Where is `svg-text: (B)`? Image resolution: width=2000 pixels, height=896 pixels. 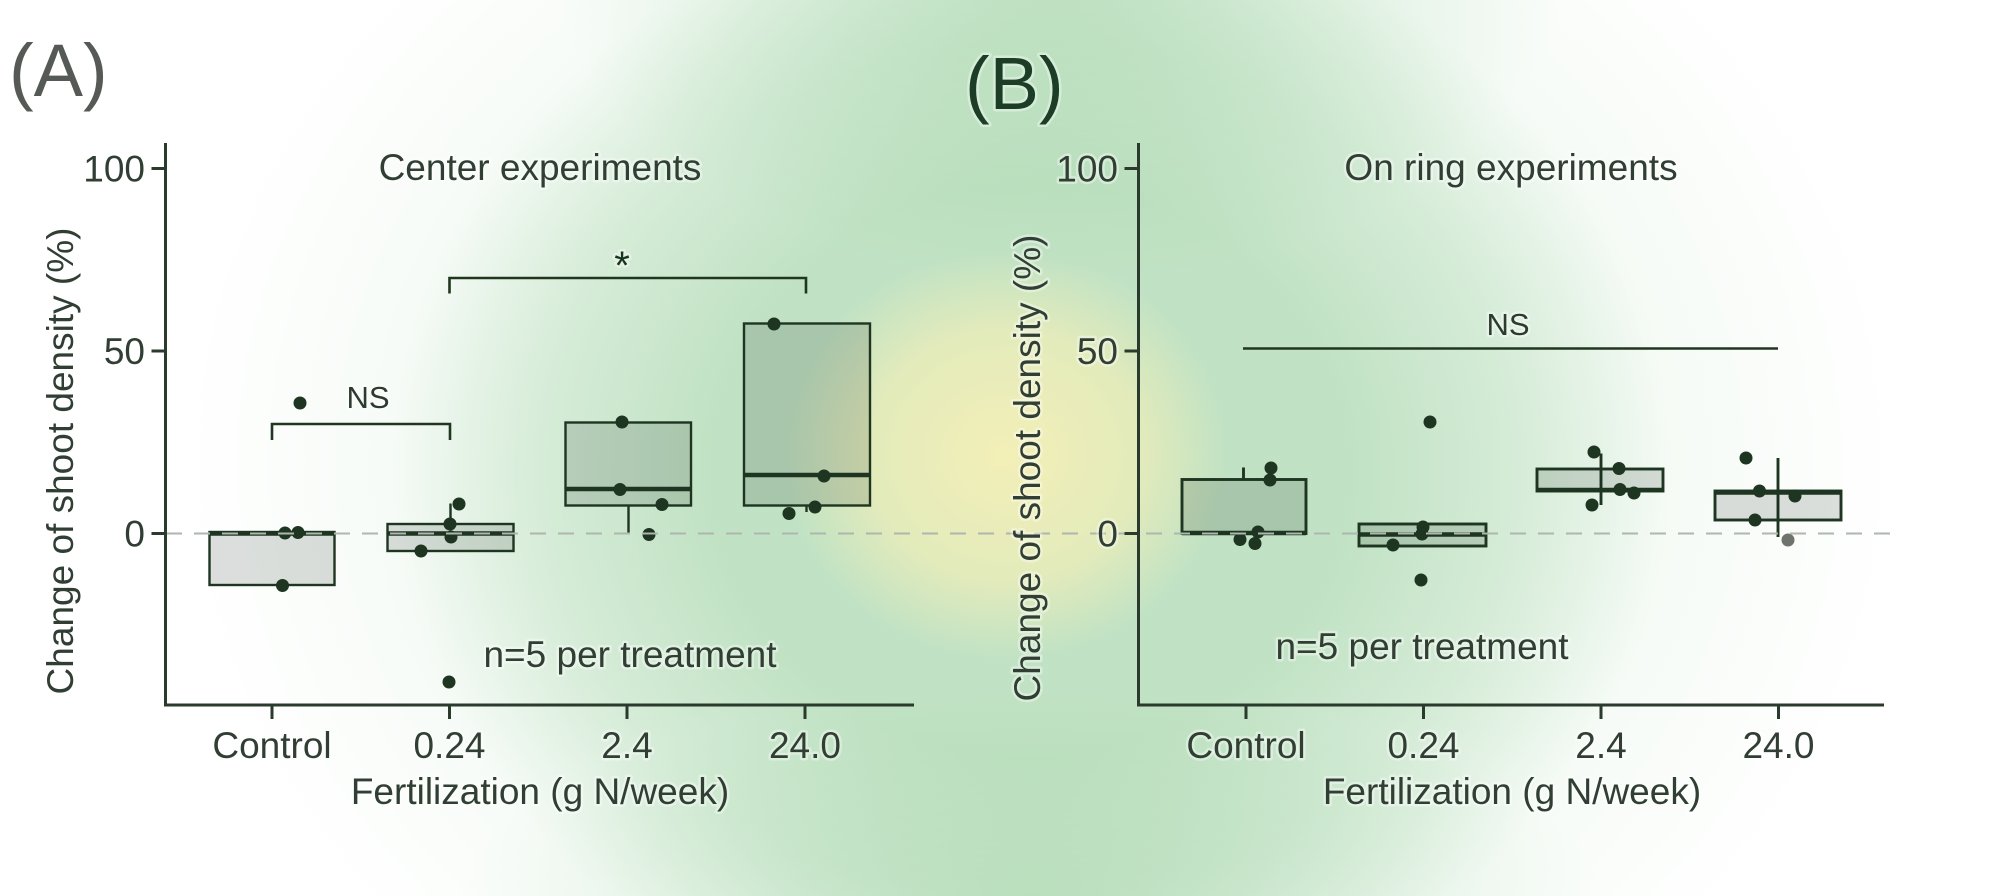 svg-text: (B) is located at coordinates (1014, 83).